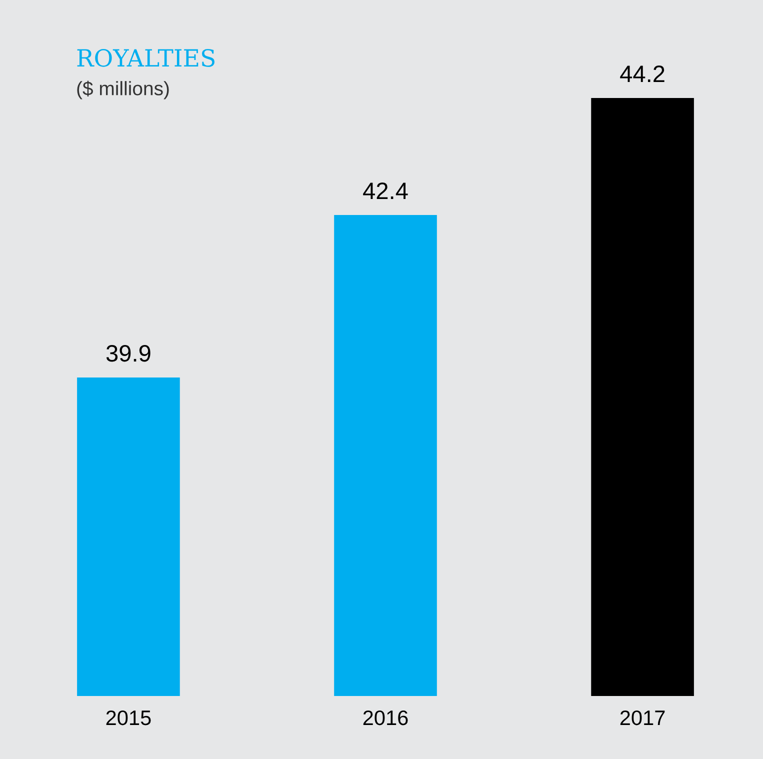  What do you see at coordinates (145, 57) in the screenshot?
I see `chart-title: ROYALTIES` at bounding box center [145, 57].